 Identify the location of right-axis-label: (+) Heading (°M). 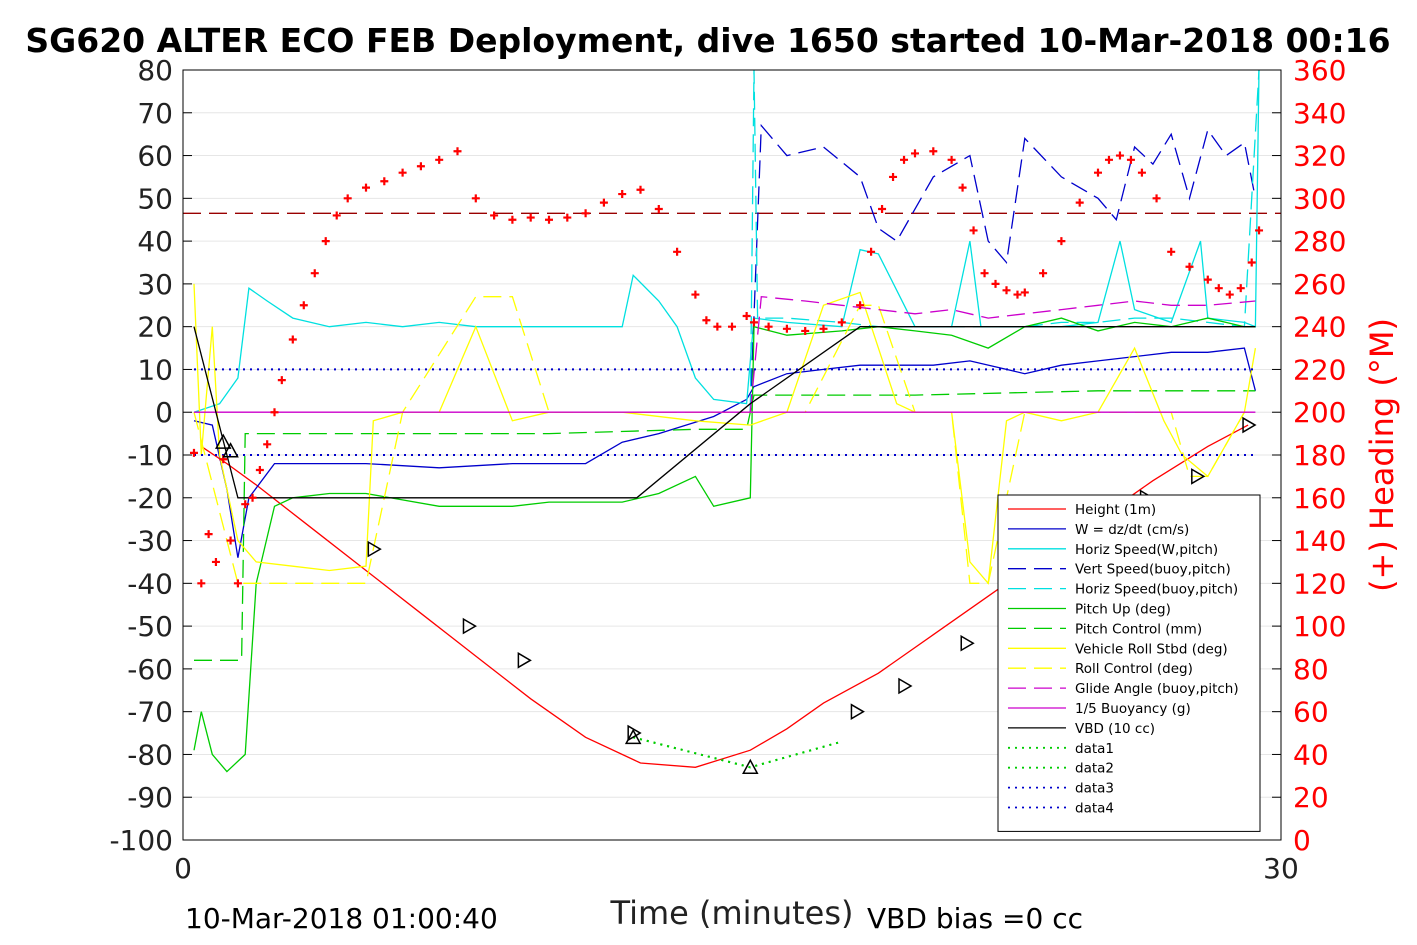
(1382, 455).